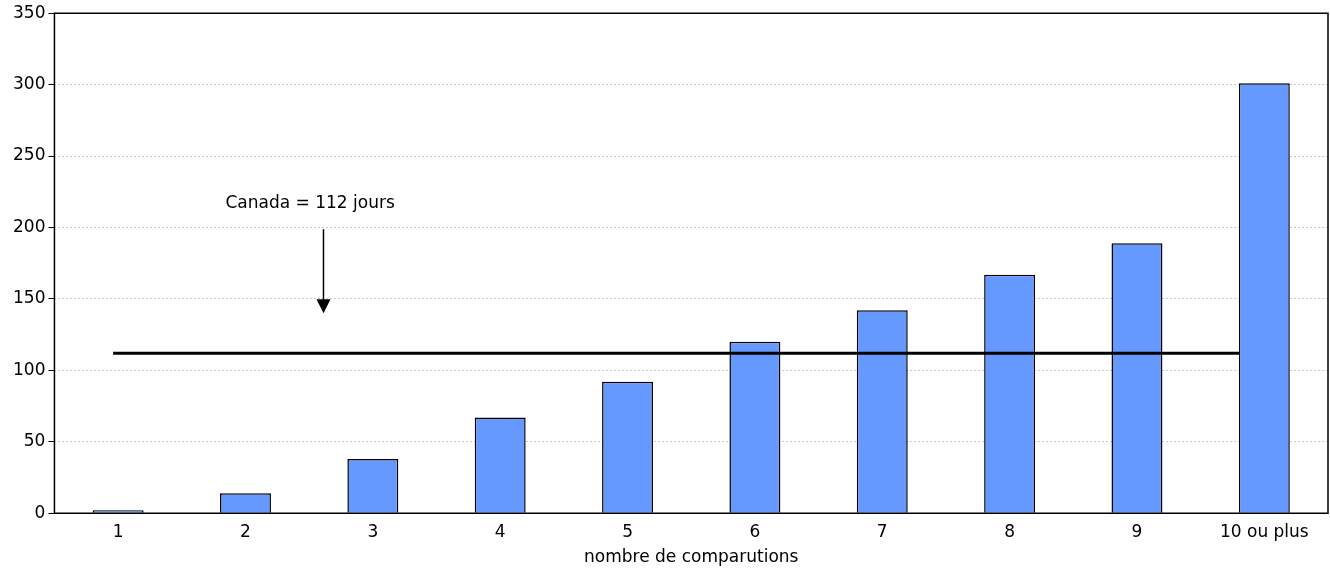  I want to click on x-tick-label: 3, so click(373, 530).